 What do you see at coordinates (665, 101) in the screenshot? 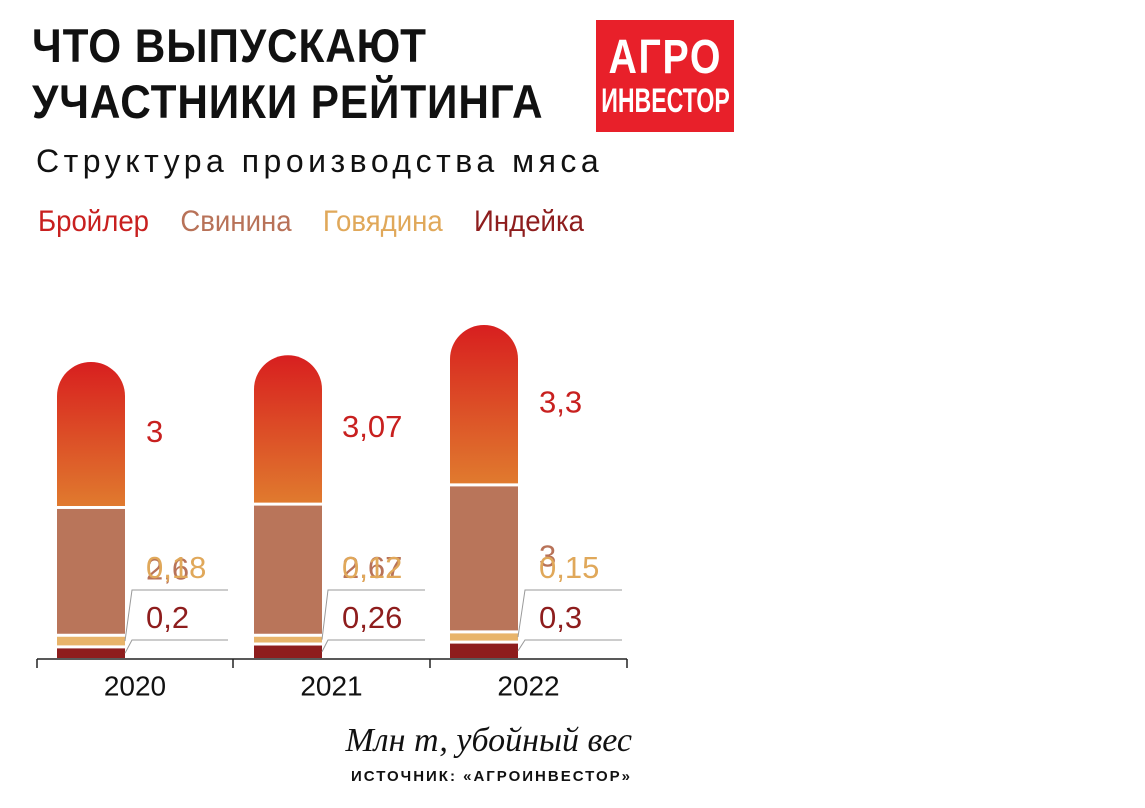
I see `logo-line-2: ИНВЕСТОР` at bounding box center [665, 101].